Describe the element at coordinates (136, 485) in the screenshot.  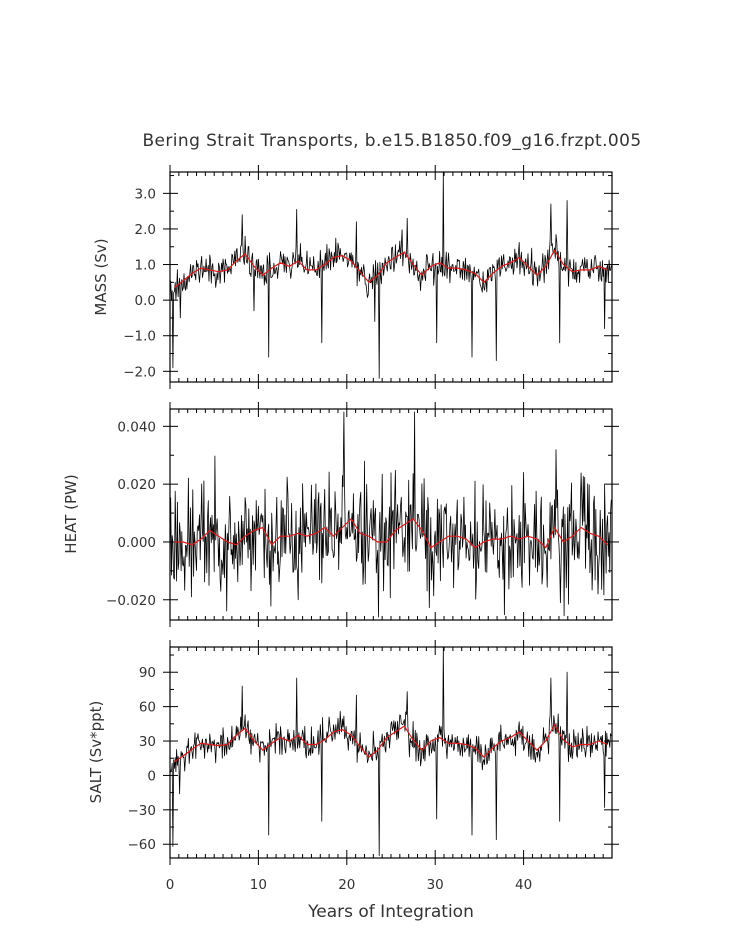
I see `y-tick-label: 0.020` at that location.